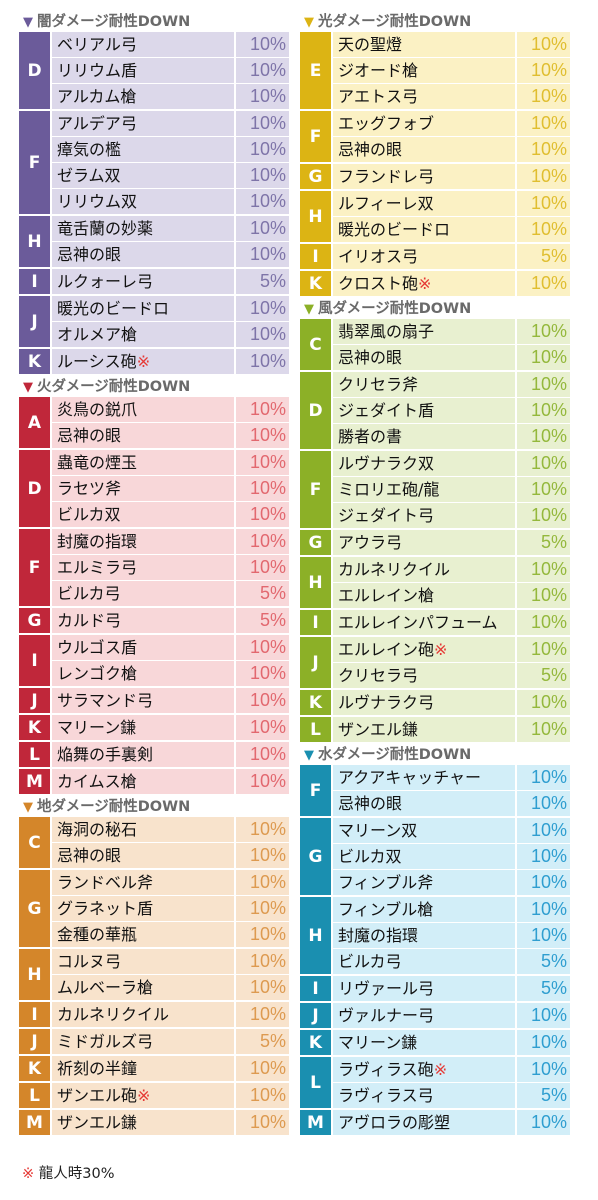 The image size is (598, 1200). Describe the element at coordinates (424, 595) in the screenshot. I see `item-name: エルレイン槍` at that location.